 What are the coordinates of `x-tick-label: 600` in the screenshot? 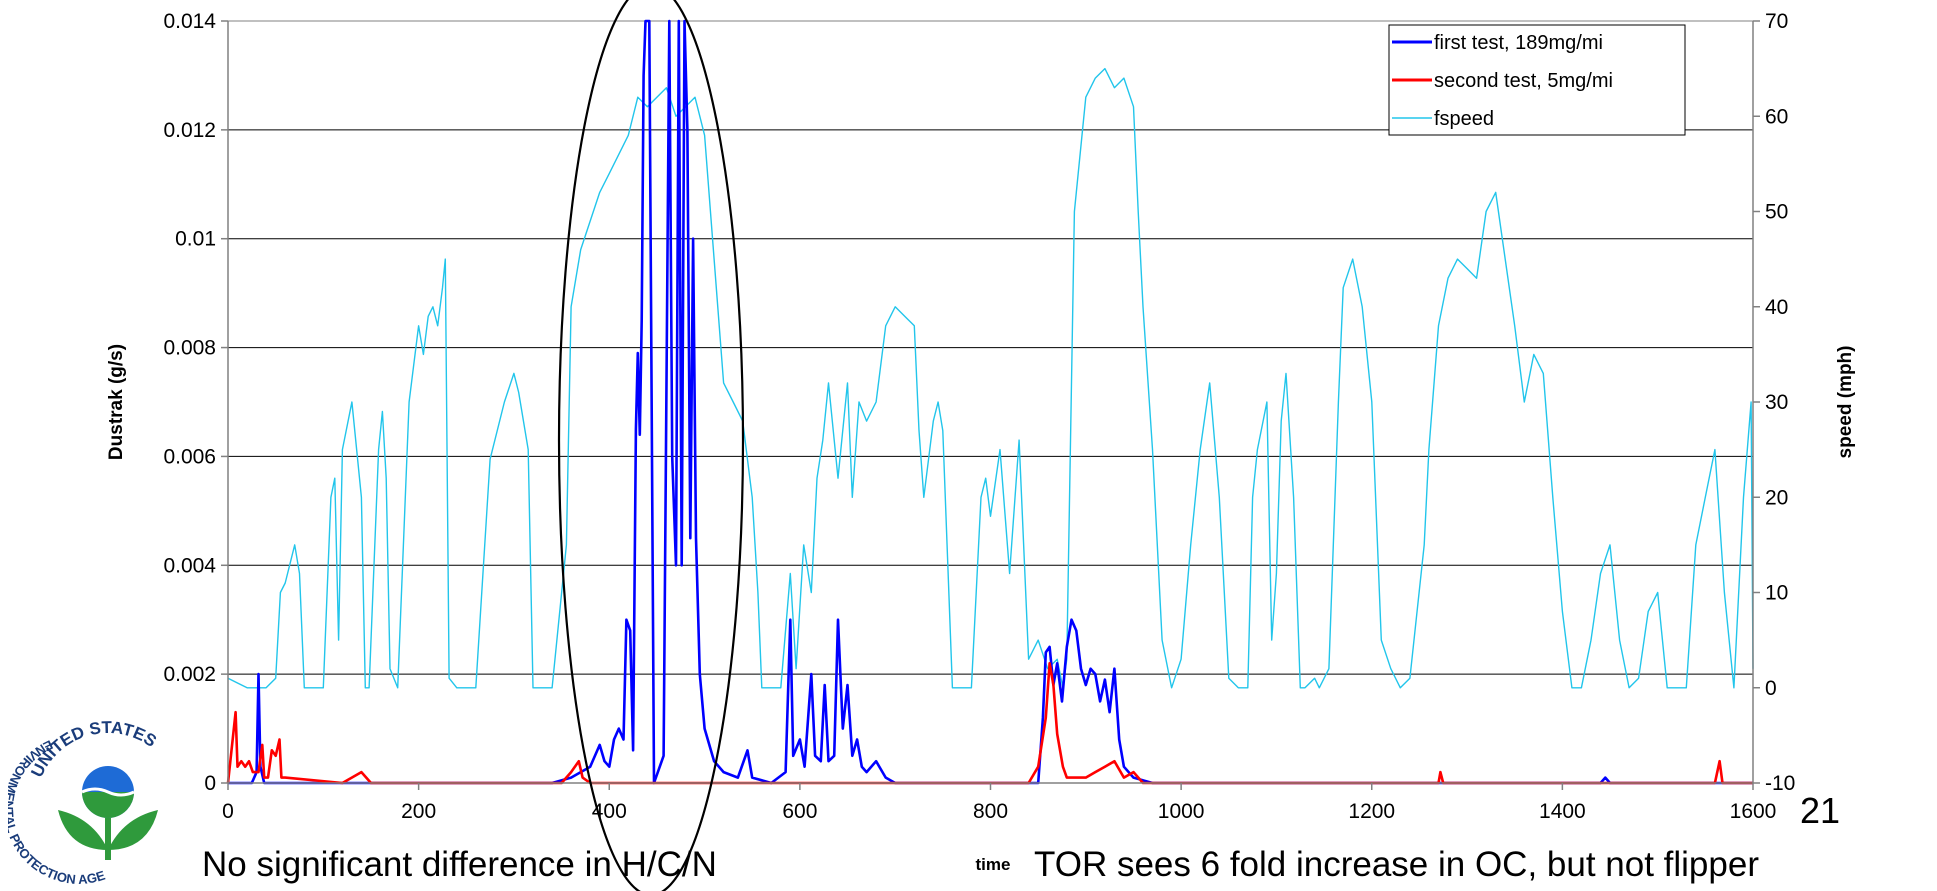 It's located at (799, 811).